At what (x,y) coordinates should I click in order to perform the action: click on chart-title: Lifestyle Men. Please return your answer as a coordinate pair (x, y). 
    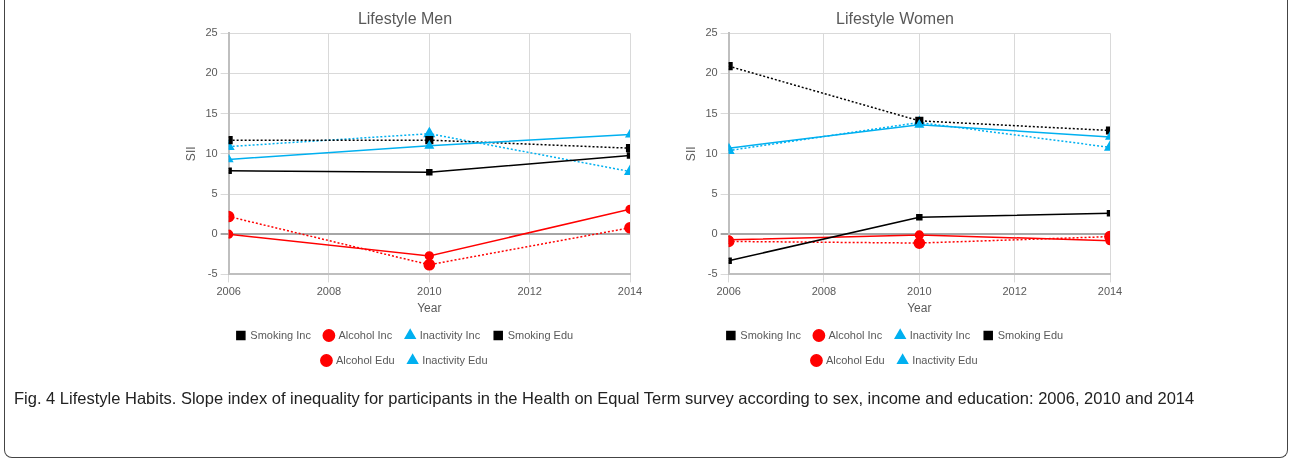
    Looking at the image, I should click on (405, 19).